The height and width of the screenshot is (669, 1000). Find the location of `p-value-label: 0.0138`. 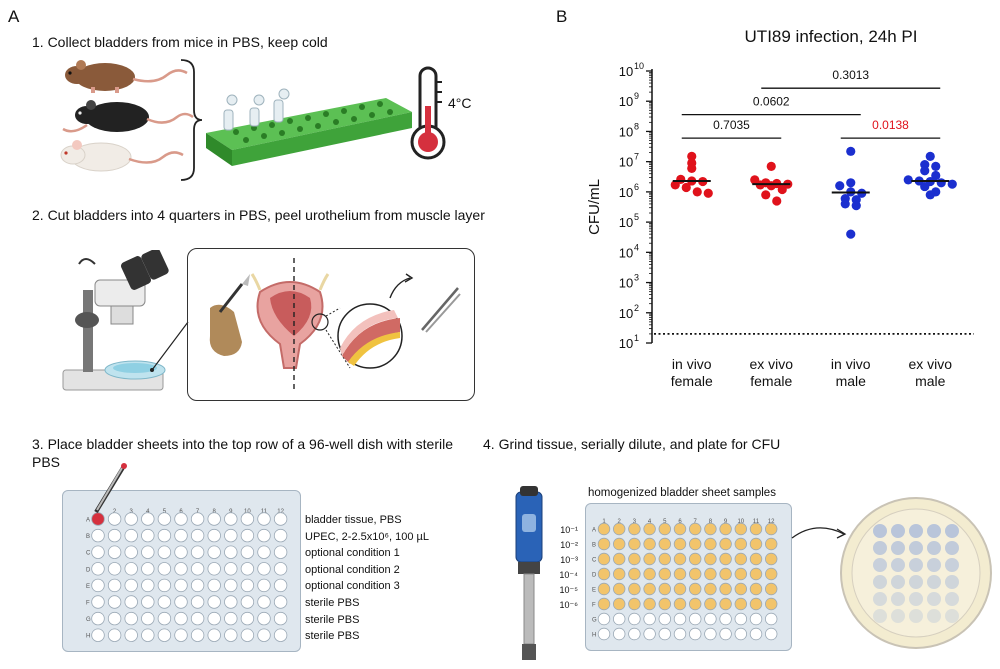

p-value-label: 0.0138 is located at coordinates (890, 125).